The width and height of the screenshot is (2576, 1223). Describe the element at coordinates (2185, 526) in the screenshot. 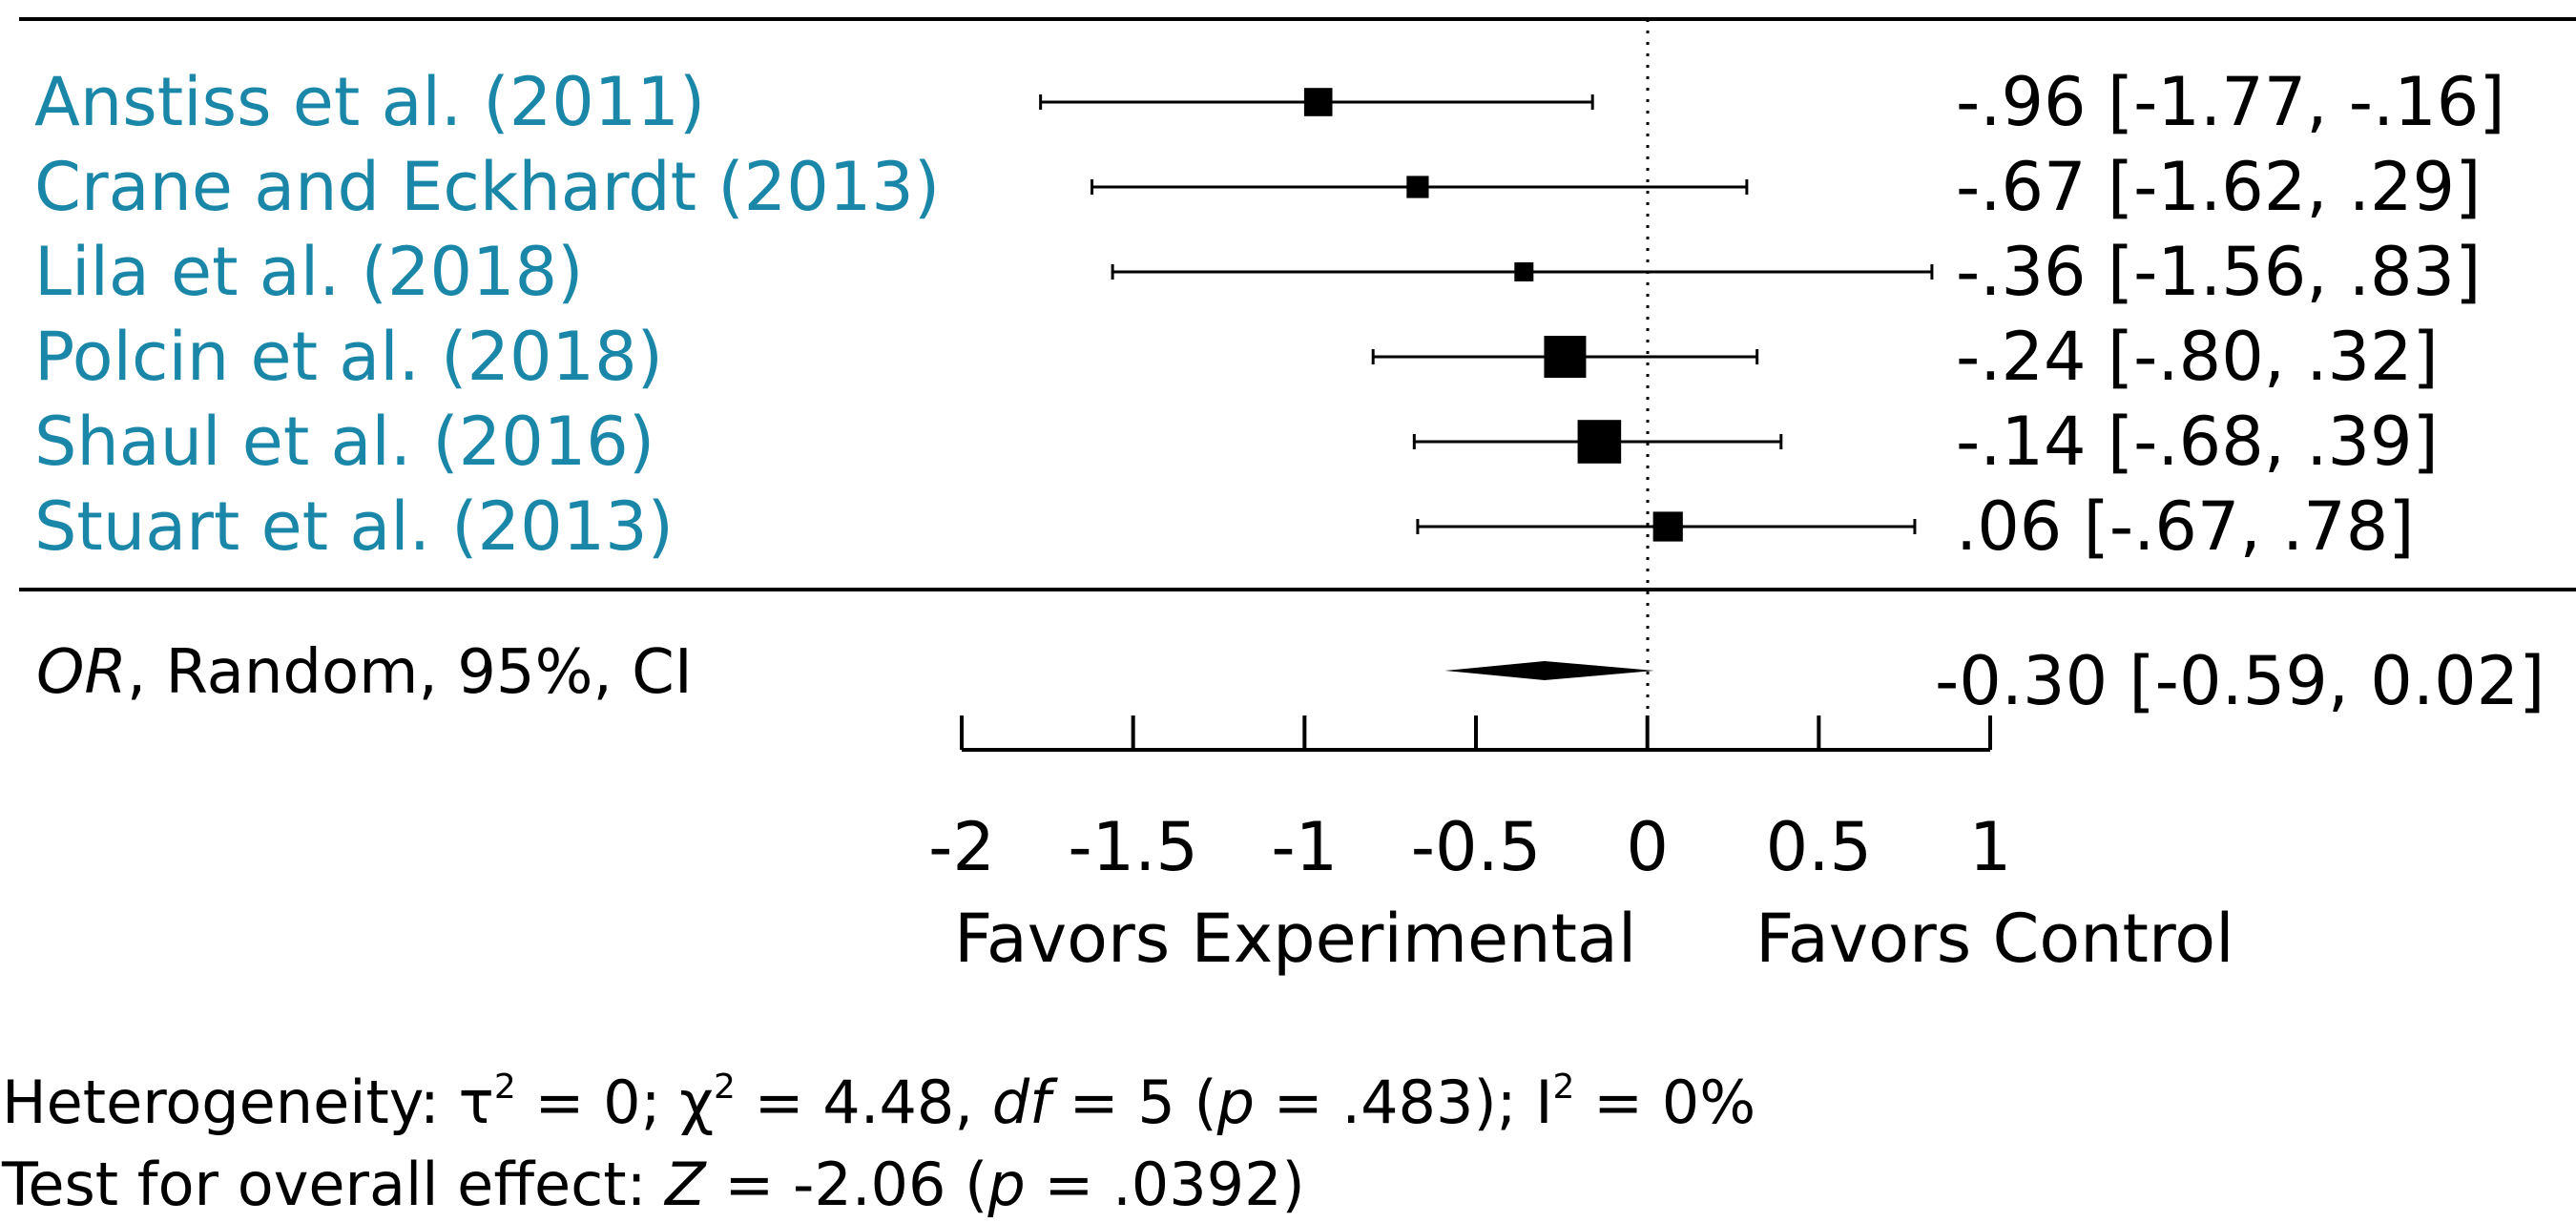

I see `study-ci-text: .06 [-.67, .78]` at that location.